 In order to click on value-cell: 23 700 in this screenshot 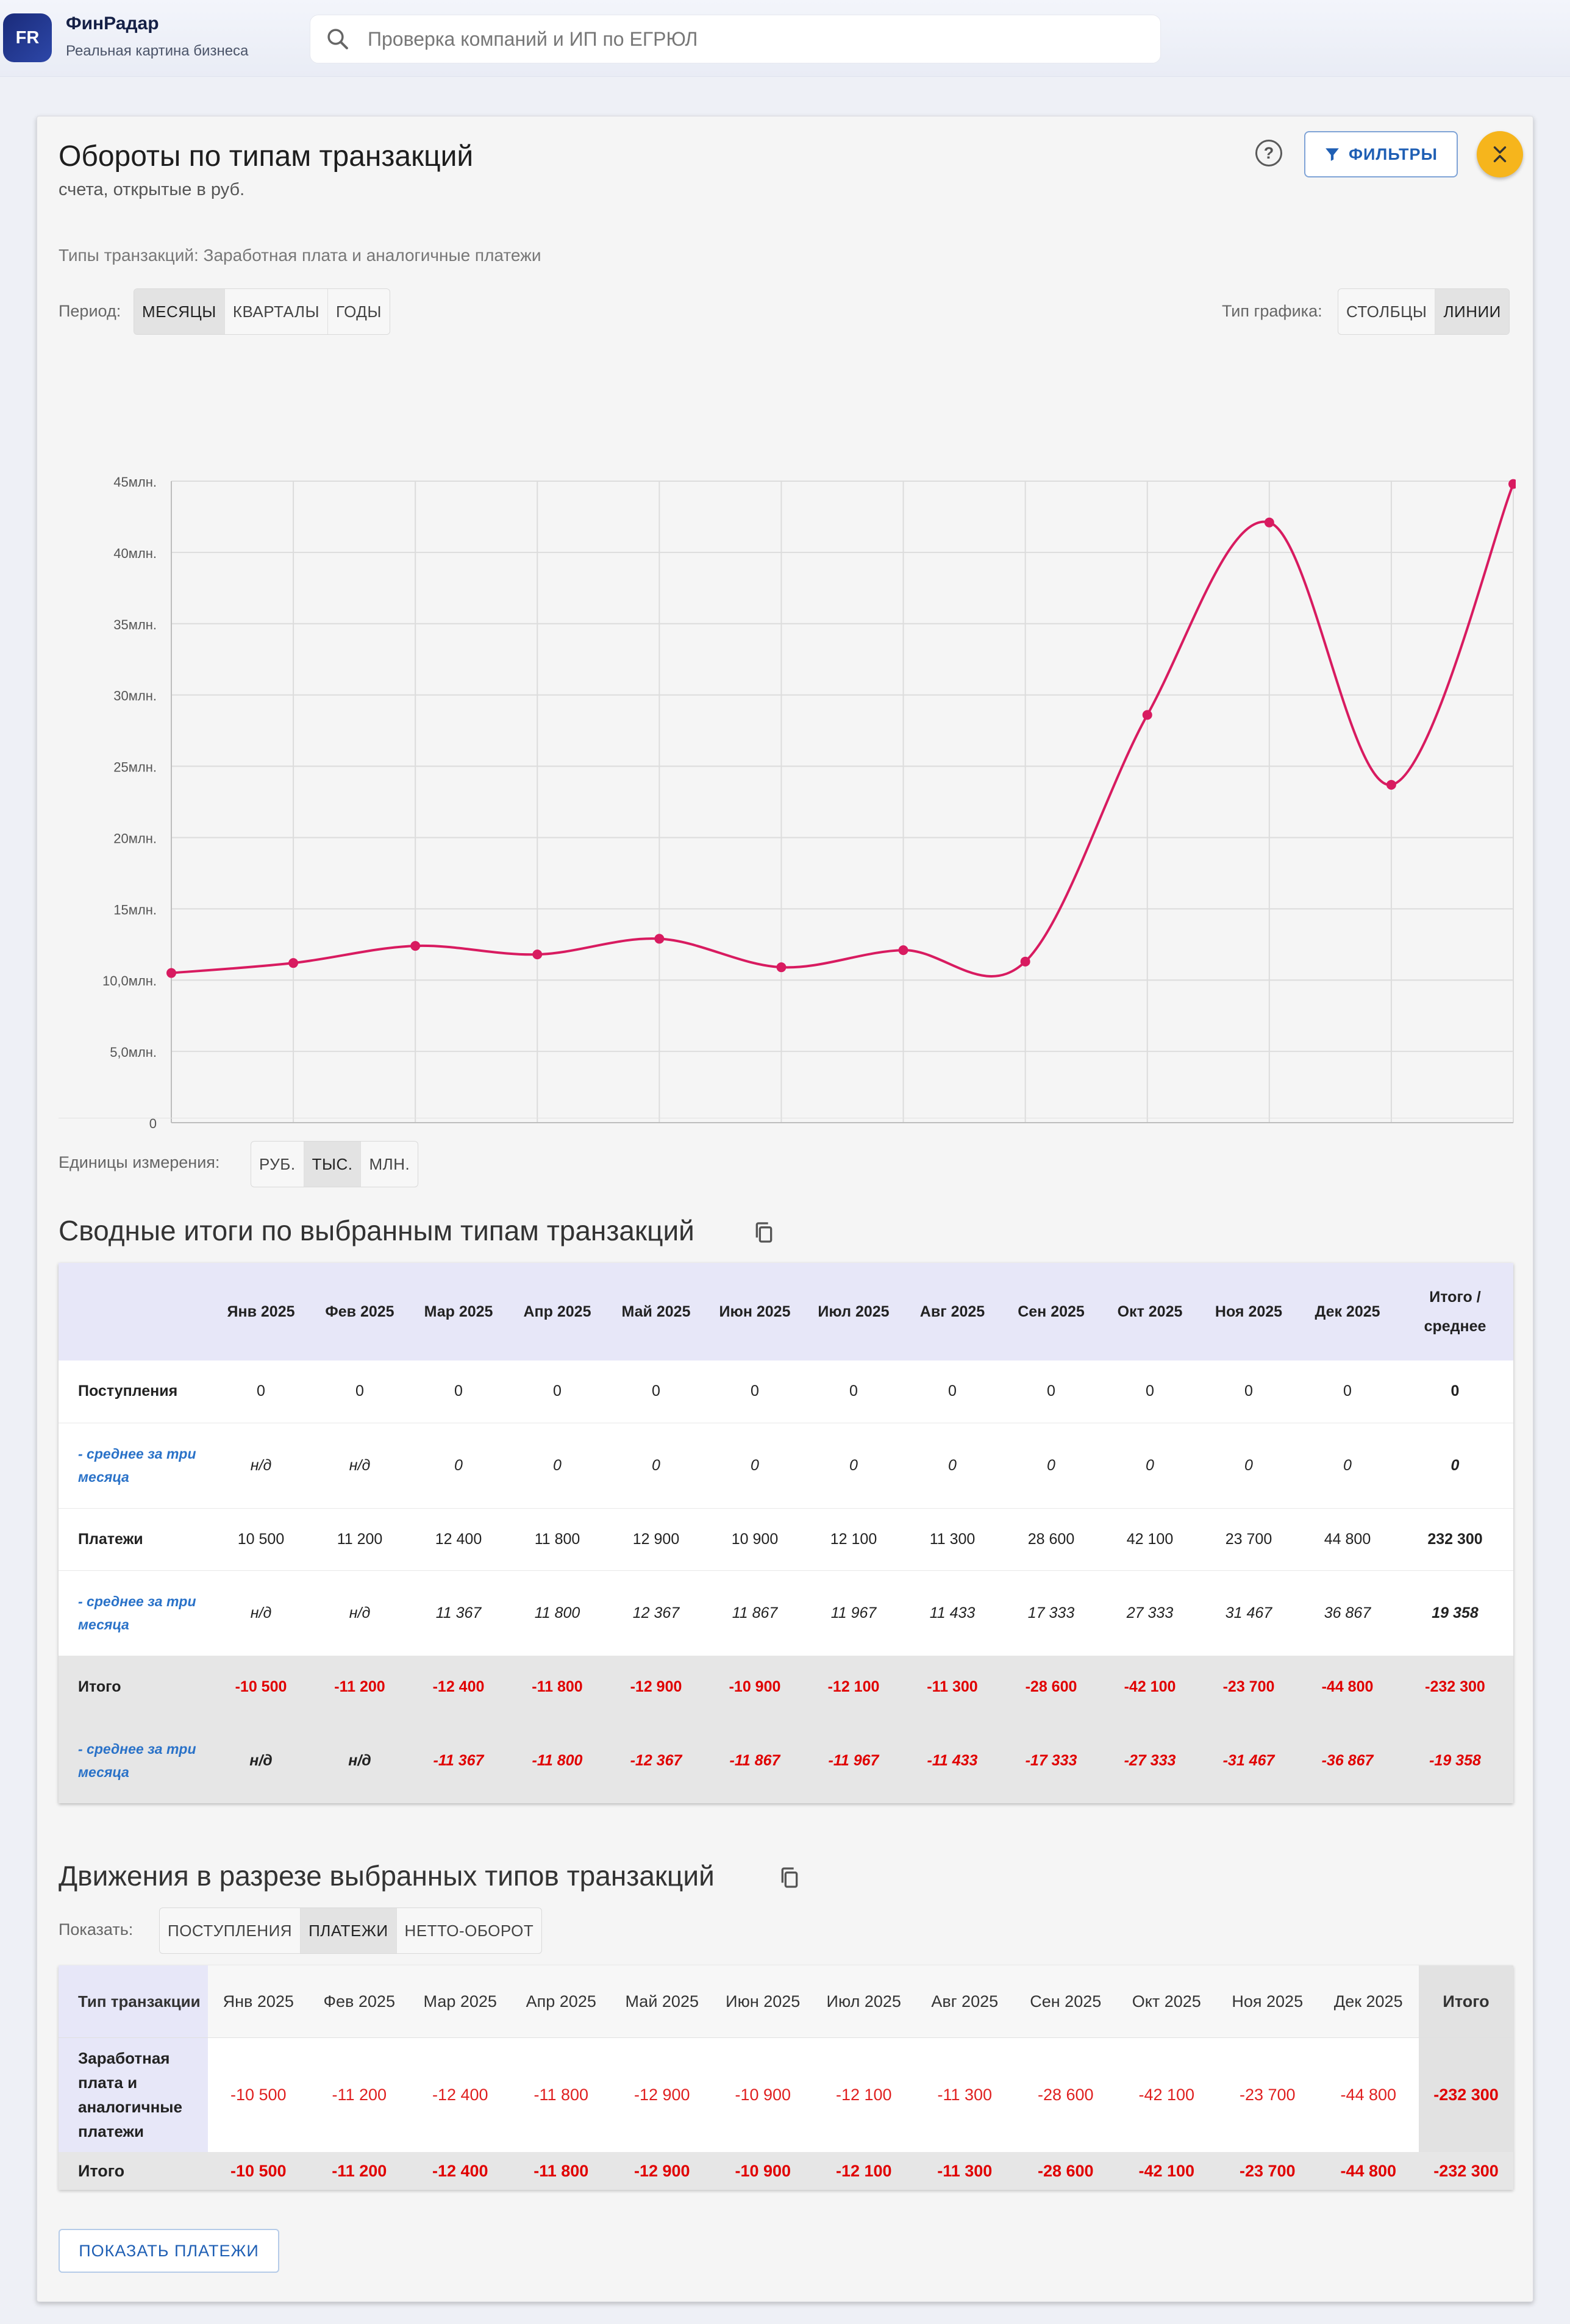, I will do `click(1248, 1539)`.